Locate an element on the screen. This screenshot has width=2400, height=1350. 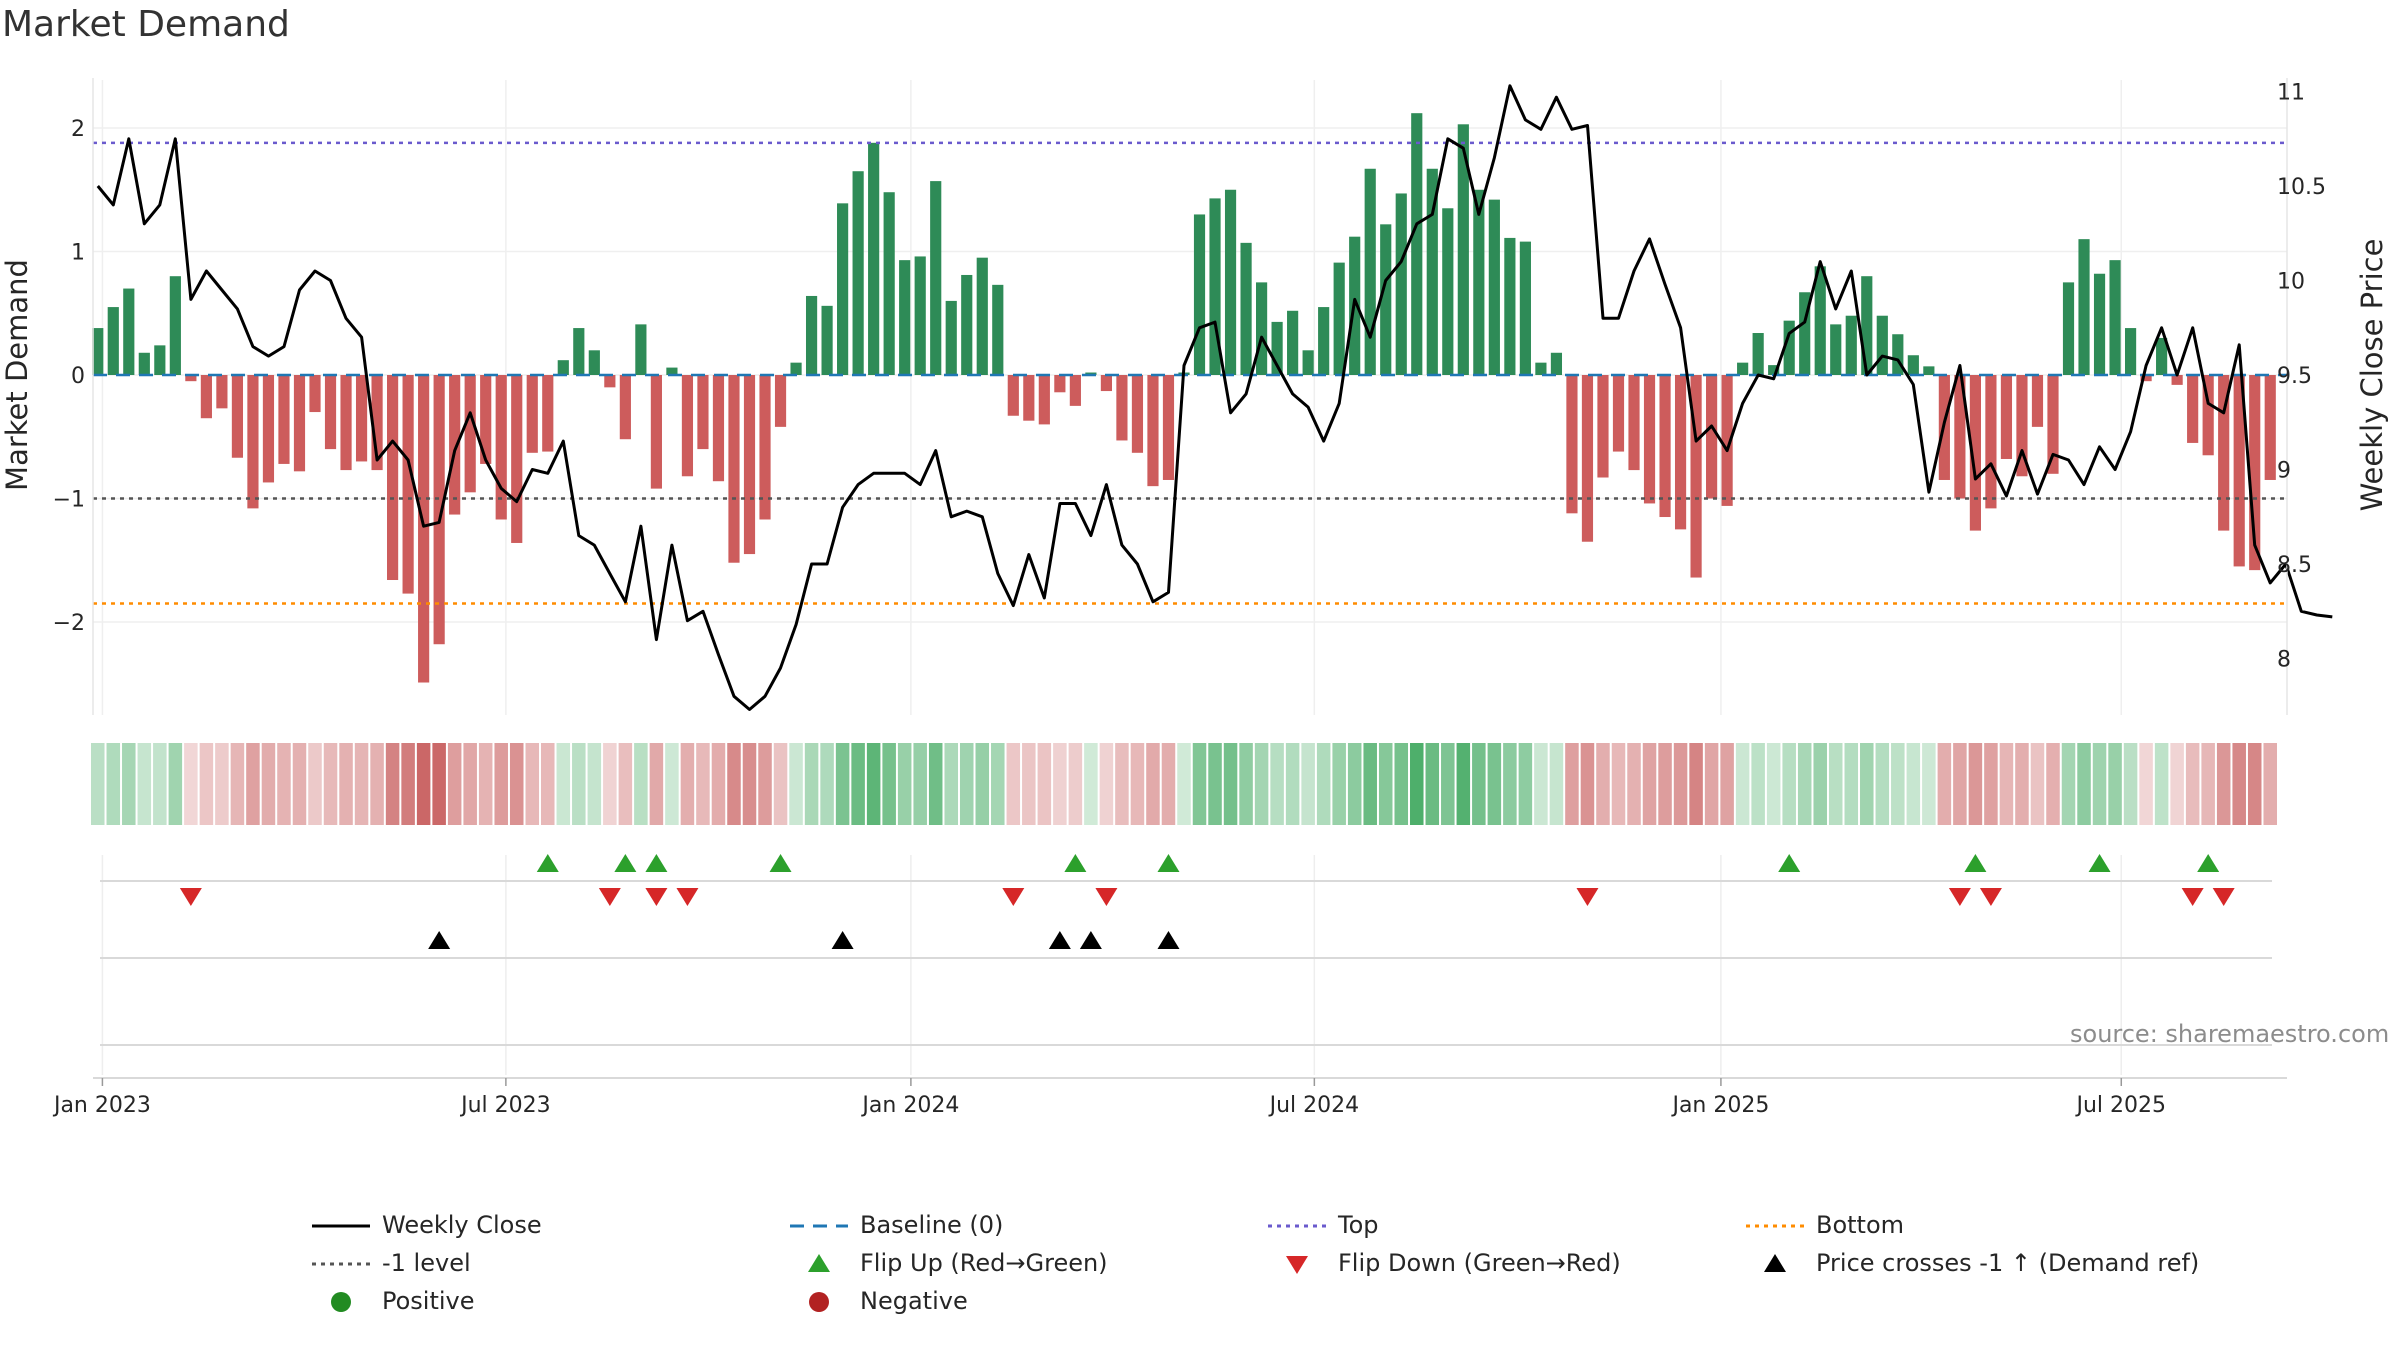
y-tick-label: −1 is located at coordinates (69, 500).